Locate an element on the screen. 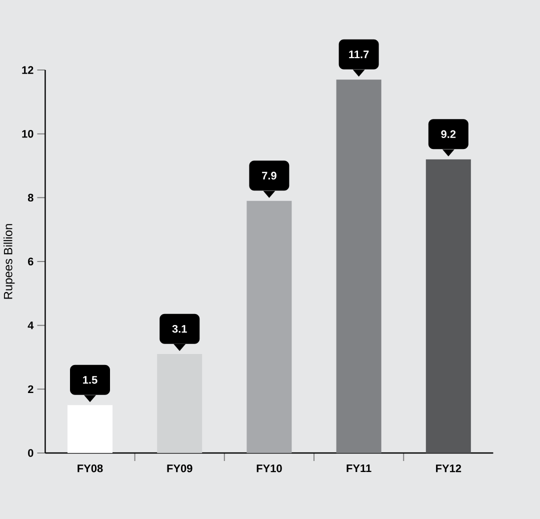 The height and width of the screenshot is (519, 540). x-tick-label: FY09 is located at coordinates (179, 468).